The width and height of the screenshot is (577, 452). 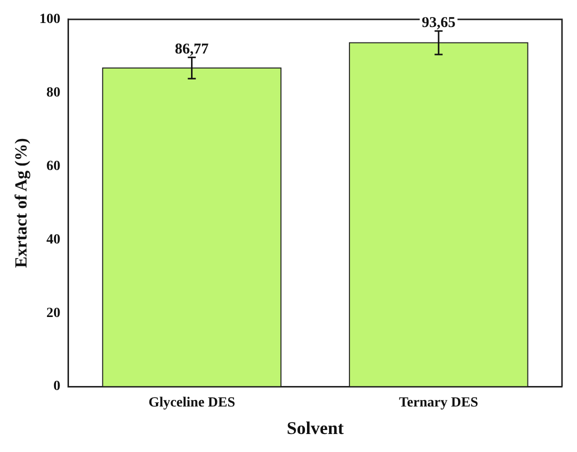 I want to click on x-axis-title: Solvent, so click(x=315, y=428).